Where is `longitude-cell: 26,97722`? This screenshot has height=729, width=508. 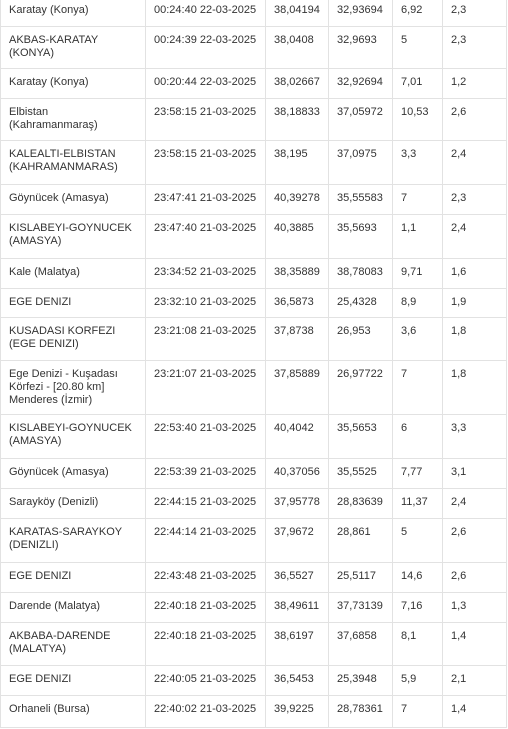
longitude-cell: 26,97722 is located at coordinates (360, 387).